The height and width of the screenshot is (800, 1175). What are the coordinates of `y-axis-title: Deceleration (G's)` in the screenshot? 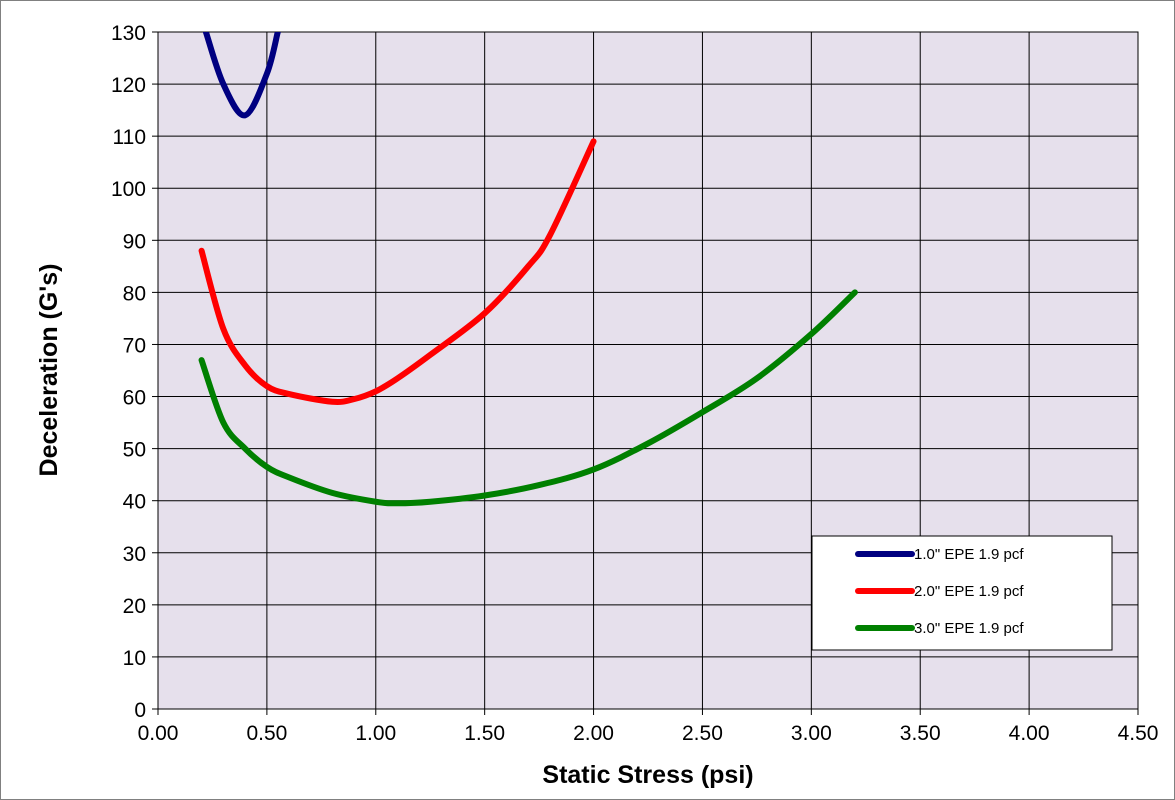 It's located at (49, 370).